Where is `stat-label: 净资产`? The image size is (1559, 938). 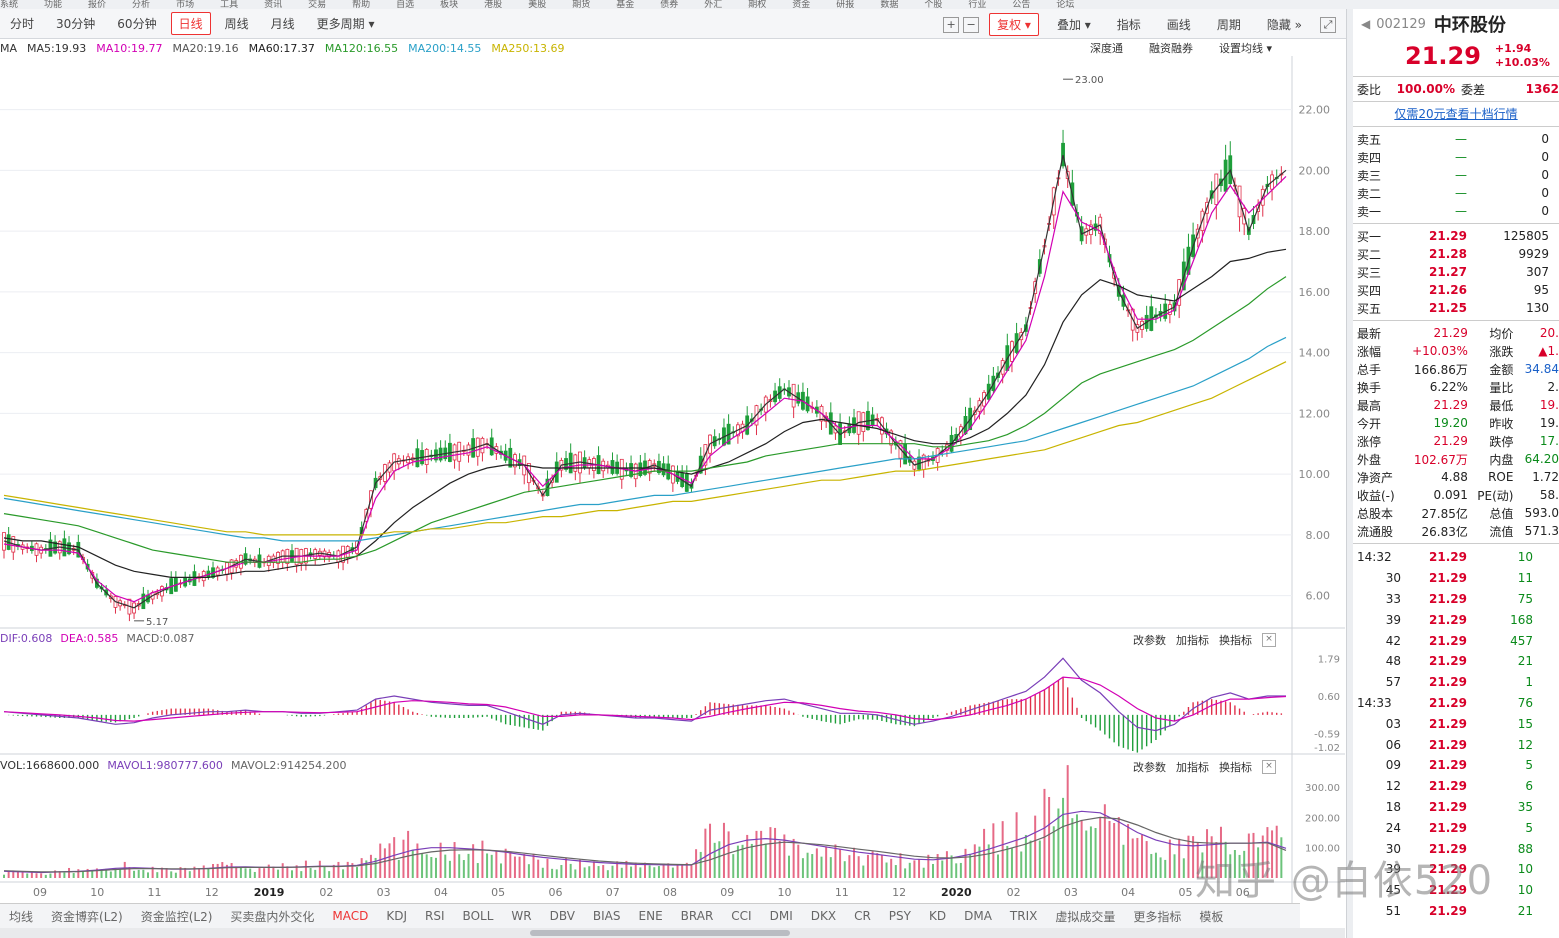
stat-label: 净资产 is located at coordinates (1375, 477).